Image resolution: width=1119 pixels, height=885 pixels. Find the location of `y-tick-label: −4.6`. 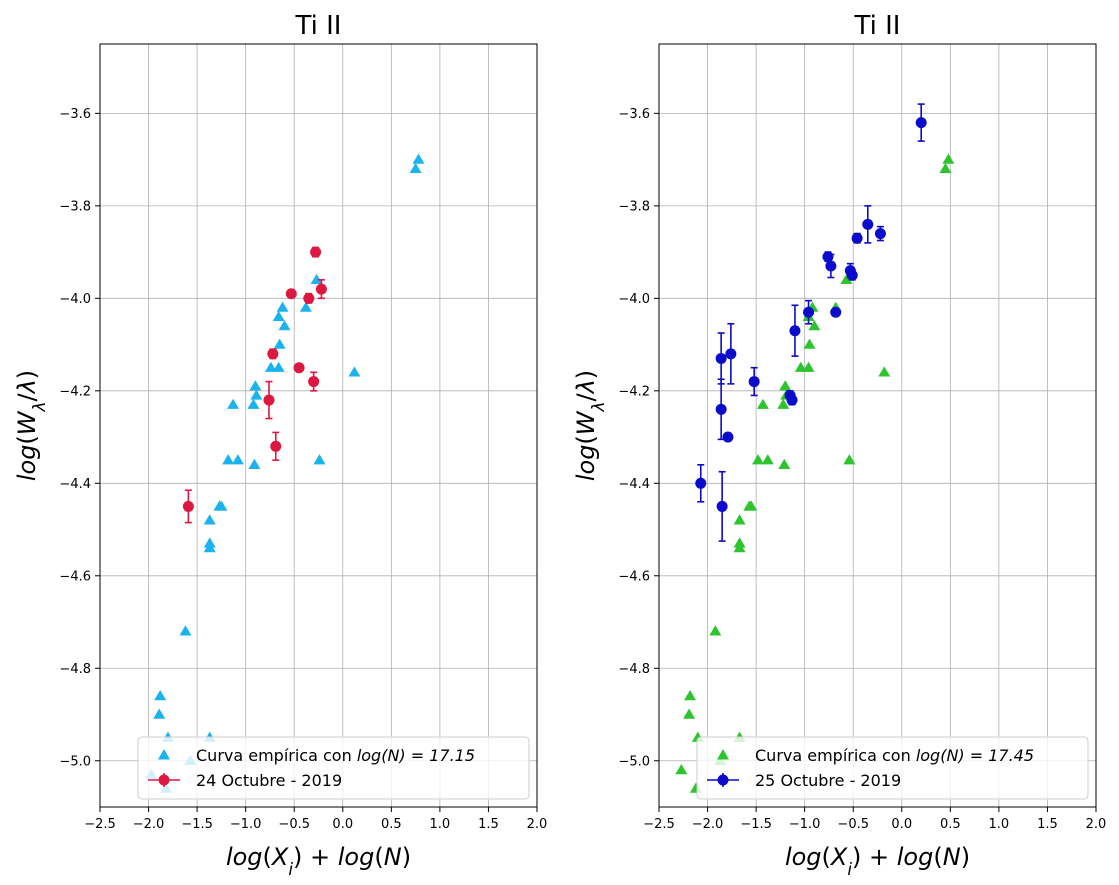

y-tick-label: −4.6 is located at coordinates (75, 576).